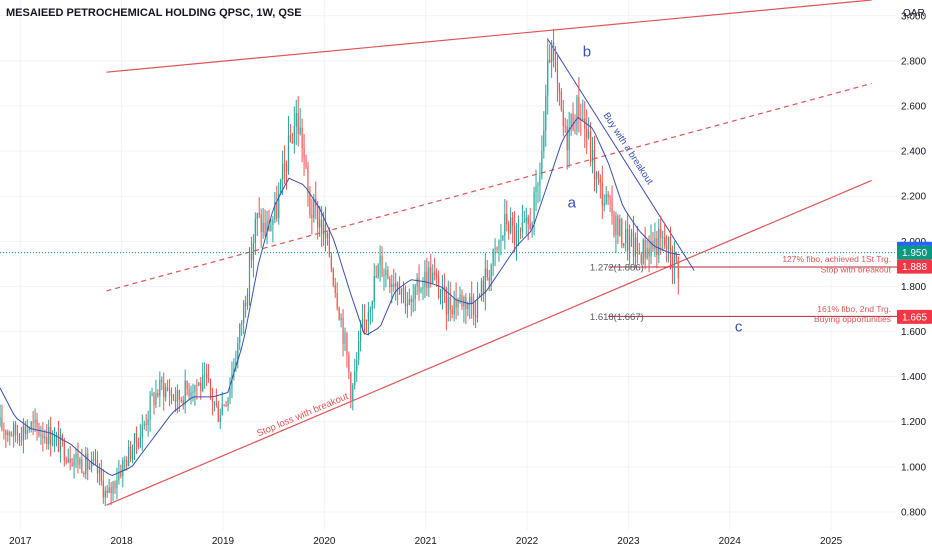 Image resolution: width=932 pixels, height=550 pixels. Describe the element at coordinates (914, 316) in the screenshot. I see `price-badge` at that location.